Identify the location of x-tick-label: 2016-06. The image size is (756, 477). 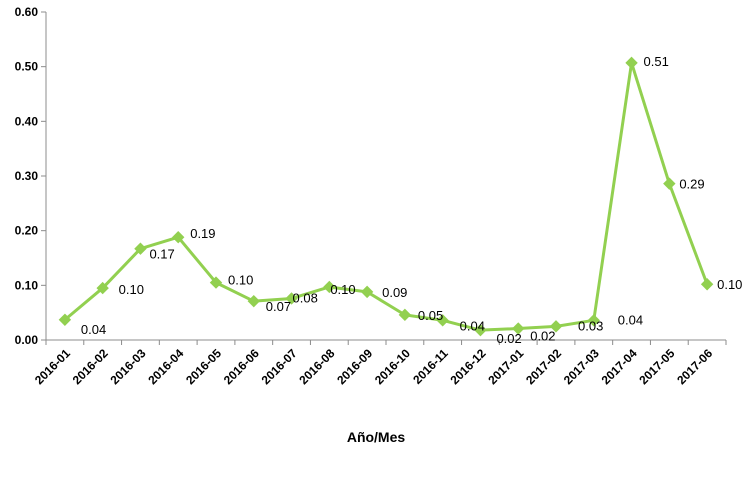
(241, 366).